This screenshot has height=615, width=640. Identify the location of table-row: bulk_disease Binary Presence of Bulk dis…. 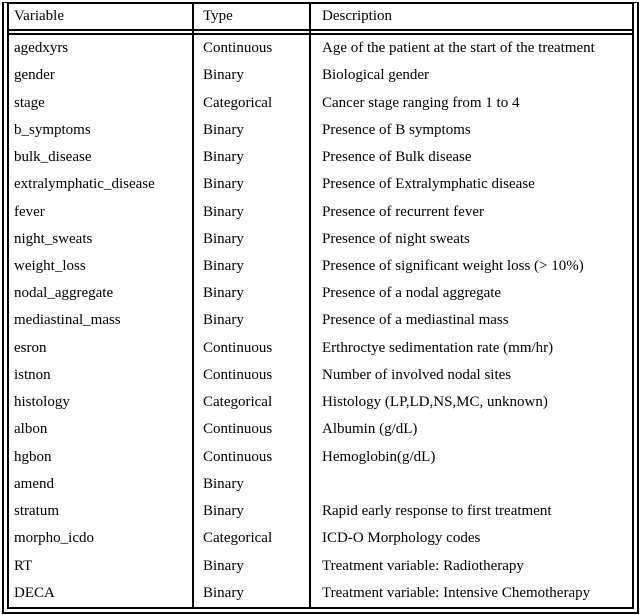
(320, 157).